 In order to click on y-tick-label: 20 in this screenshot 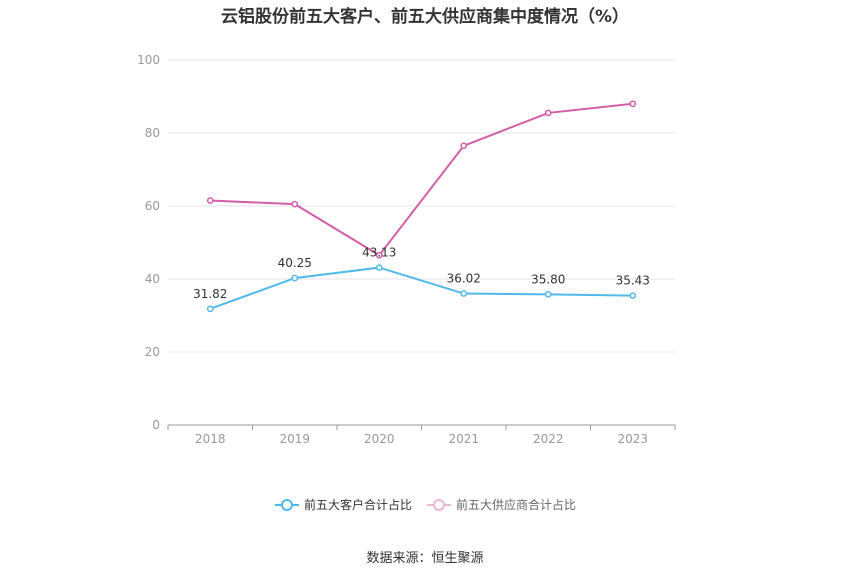, I will do `click(152, 352)`.